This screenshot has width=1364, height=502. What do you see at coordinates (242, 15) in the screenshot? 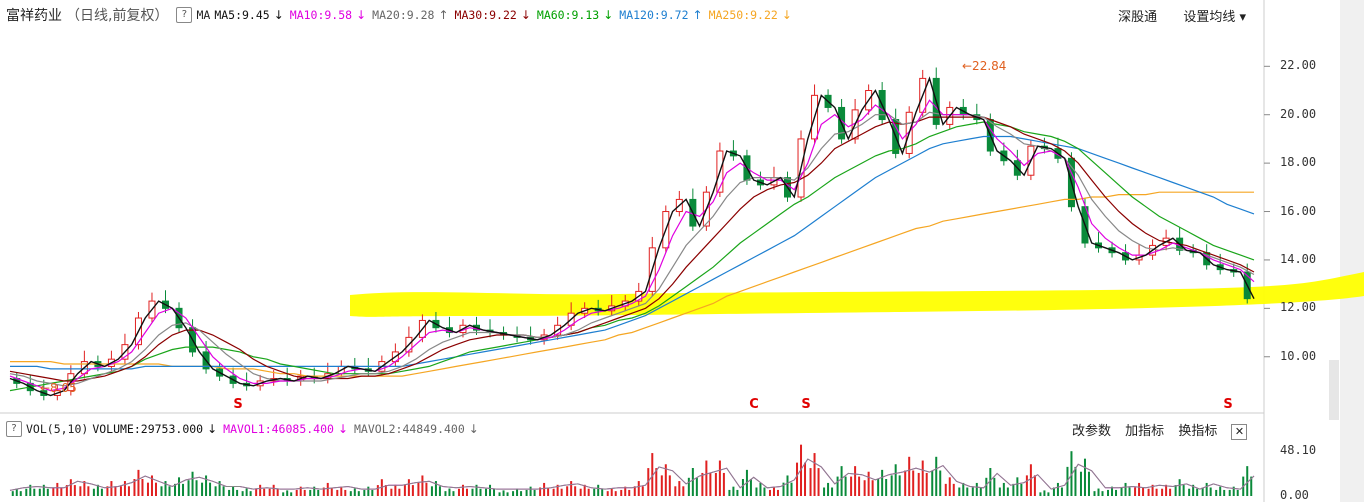
I see `ma-item-0: MA5:9.45` at bounding box center [242, 15].